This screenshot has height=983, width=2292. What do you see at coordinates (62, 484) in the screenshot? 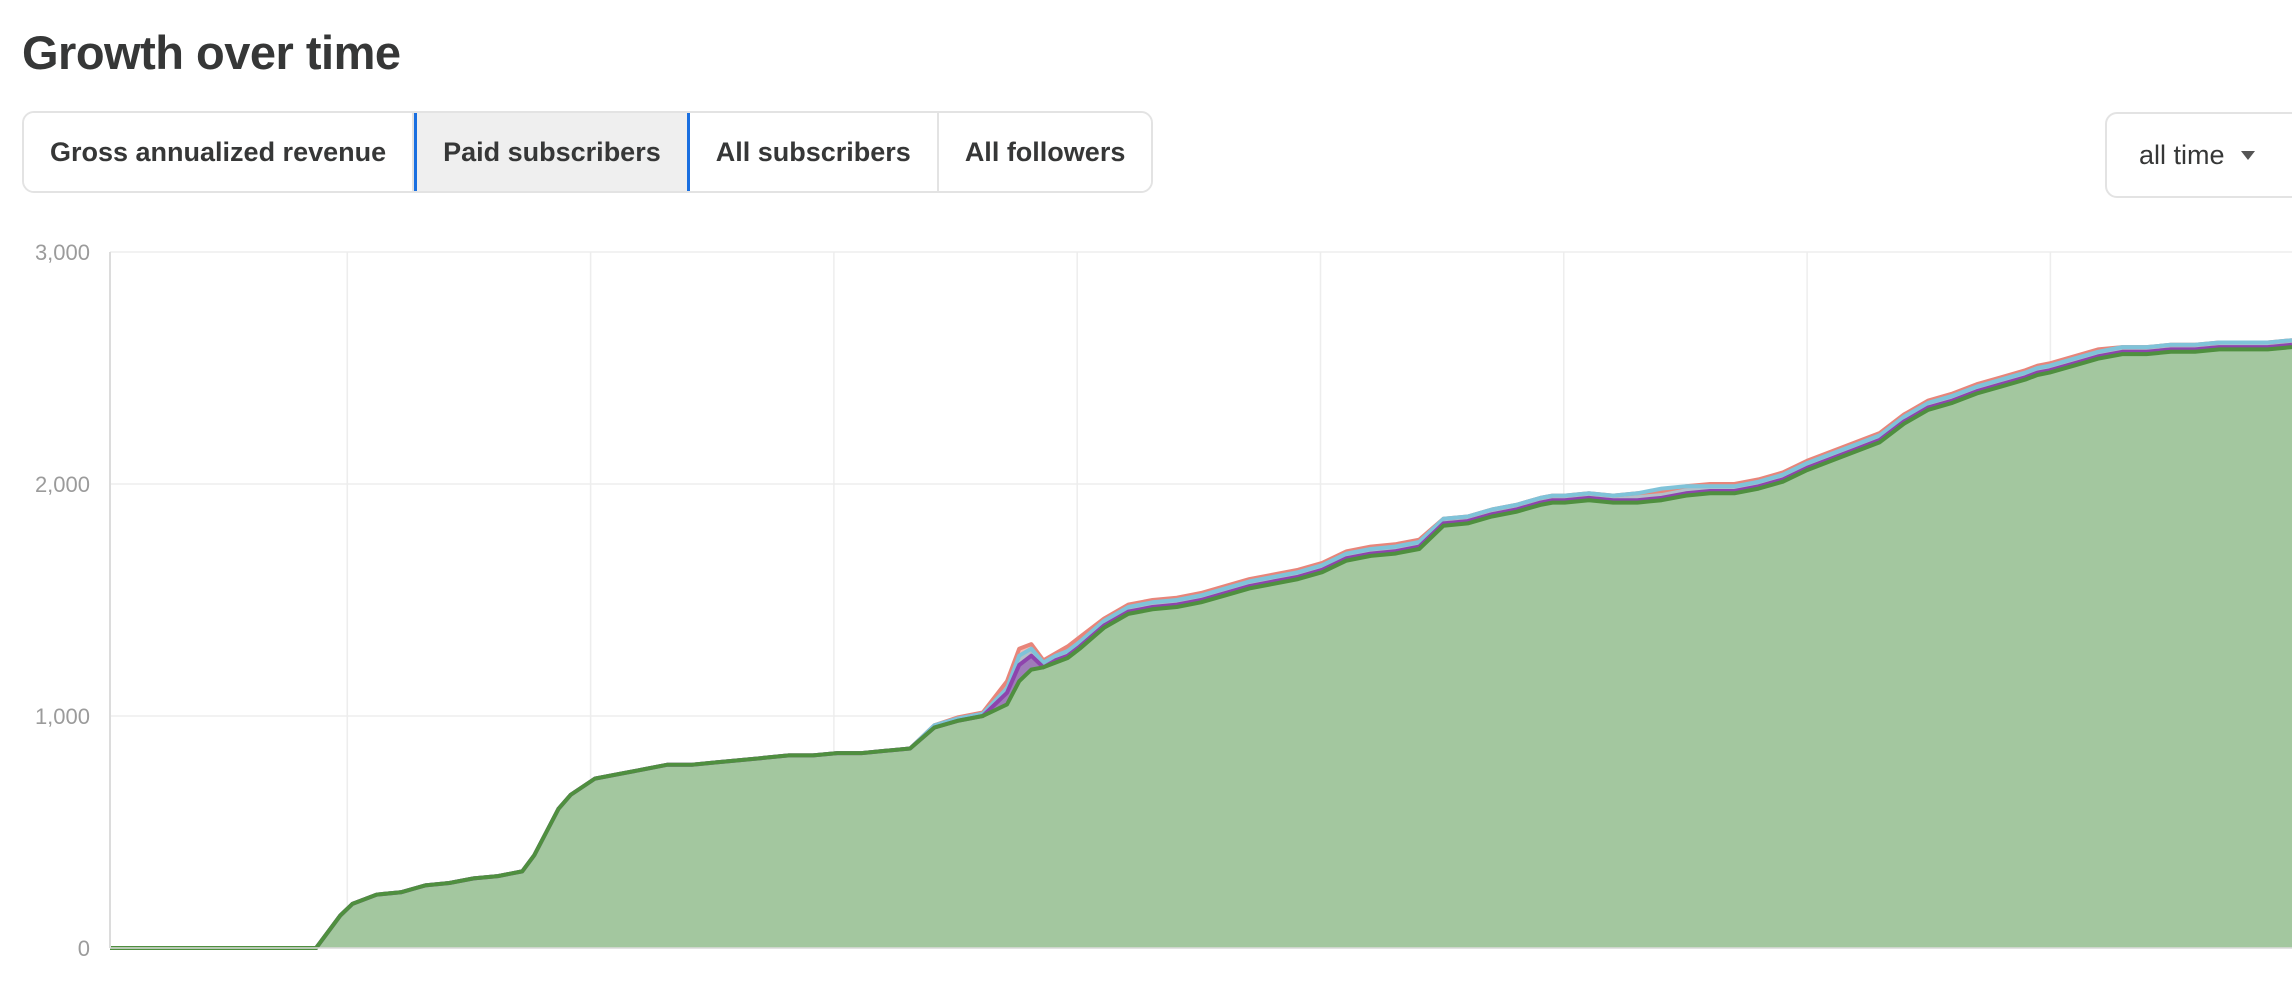
I see `y-tick-label: 2,000` at bounding box center [62, 484].